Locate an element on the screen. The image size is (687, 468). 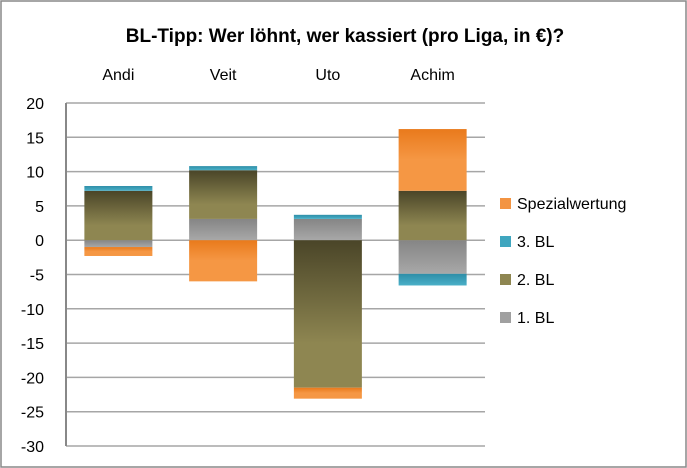
bar-3-bl-achim is located at coordinates (432, 279).